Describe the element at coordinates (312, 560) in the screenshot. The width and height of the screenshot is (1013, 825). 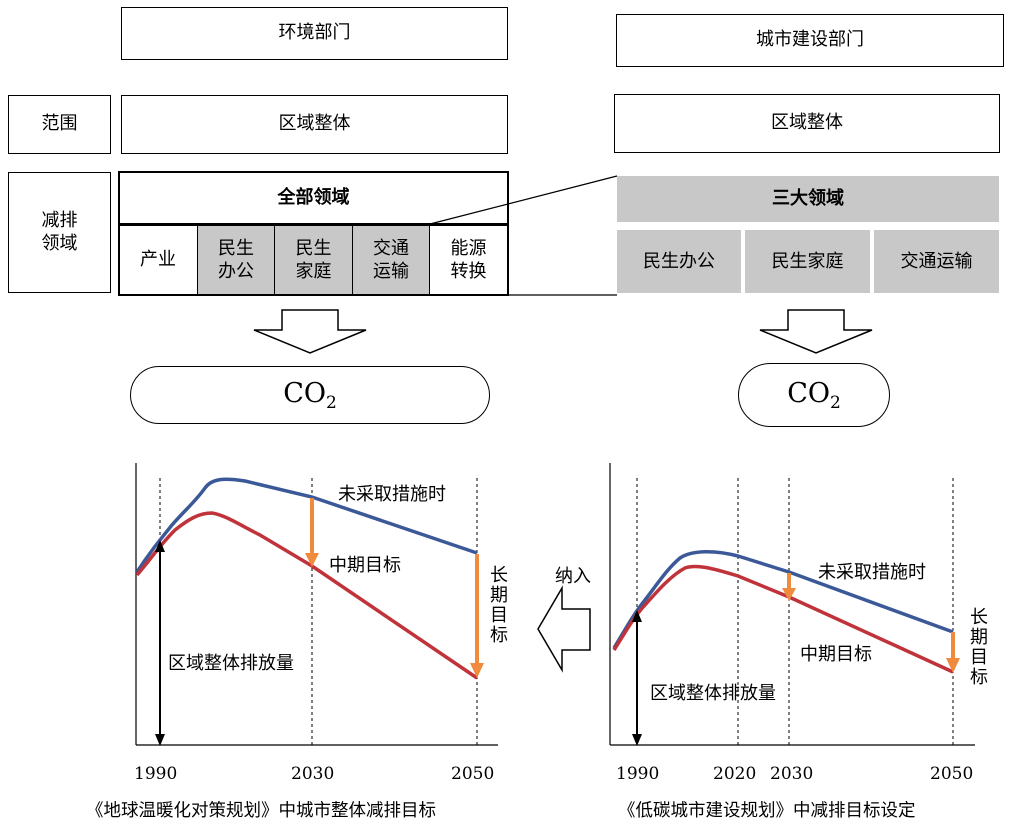
I see `left-mid-target-arrow-head` at that location.